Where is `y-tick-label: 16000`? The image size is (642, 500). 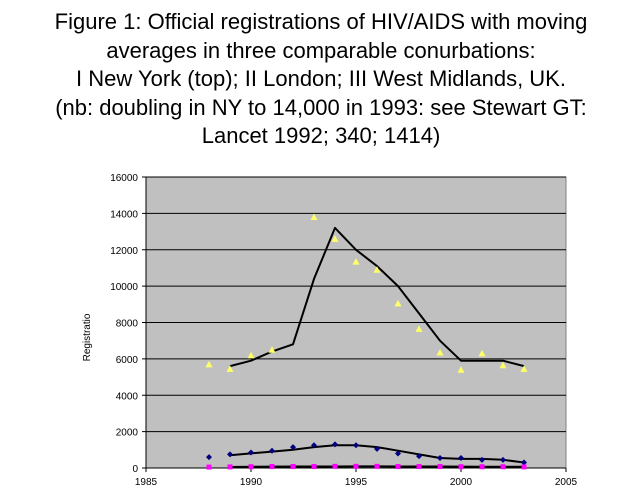 y-tick-label: 16000 is located at coordinates (124, 178).